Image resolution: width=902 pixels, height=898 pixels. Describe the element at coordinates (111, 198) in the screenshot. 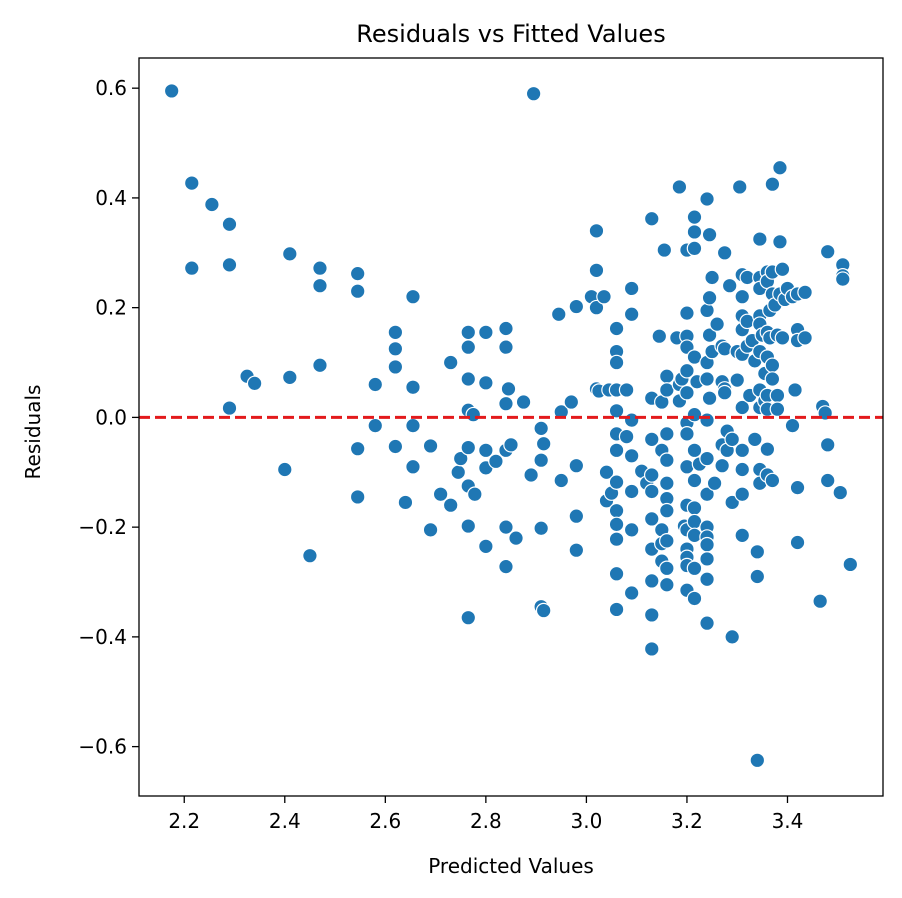

I see `y-tick-label: 0.4` at that location.